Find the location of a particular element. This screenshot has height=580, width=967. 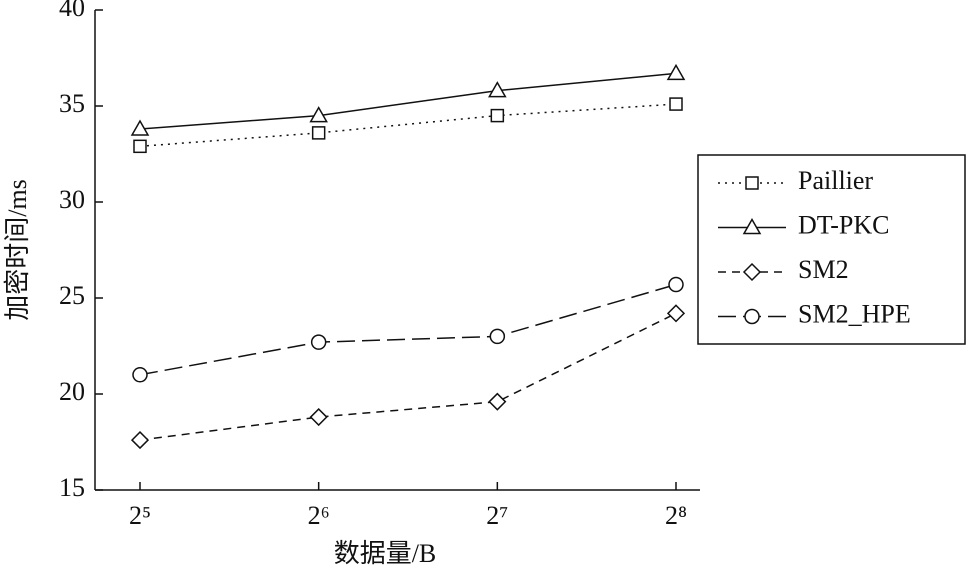

legend-label: SM2_HPE is located at coordinates (854, 313).